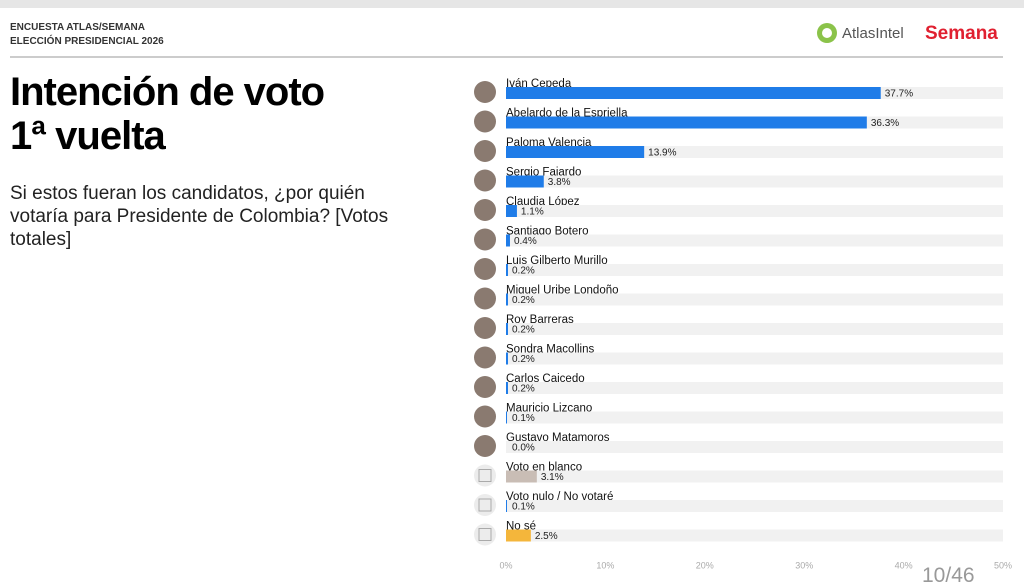 This screenshot has width=1024, height=588. What do you see at coordinates (523, 448) in the screenshot?
I see `value-label: 0.0%` at bounding box center [523, 448].